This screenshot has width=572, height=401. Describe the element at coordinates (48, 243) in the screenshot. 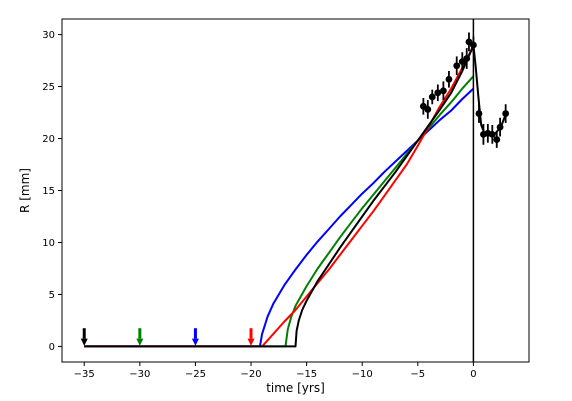

I see `y-tick-label-2: 10` at that location.